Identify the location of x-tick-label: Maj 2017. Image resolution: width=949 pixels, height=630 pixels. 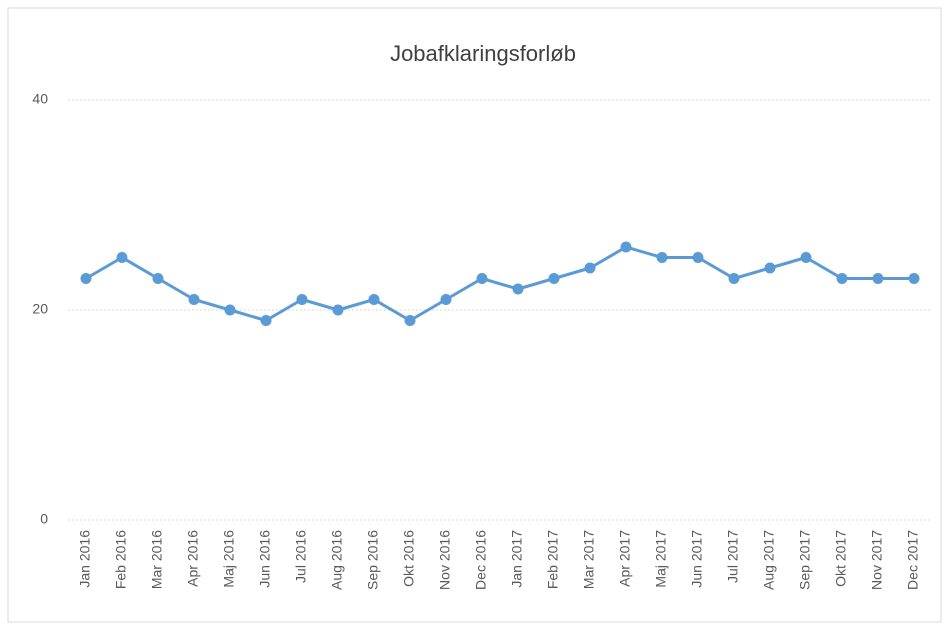
(661, 559).